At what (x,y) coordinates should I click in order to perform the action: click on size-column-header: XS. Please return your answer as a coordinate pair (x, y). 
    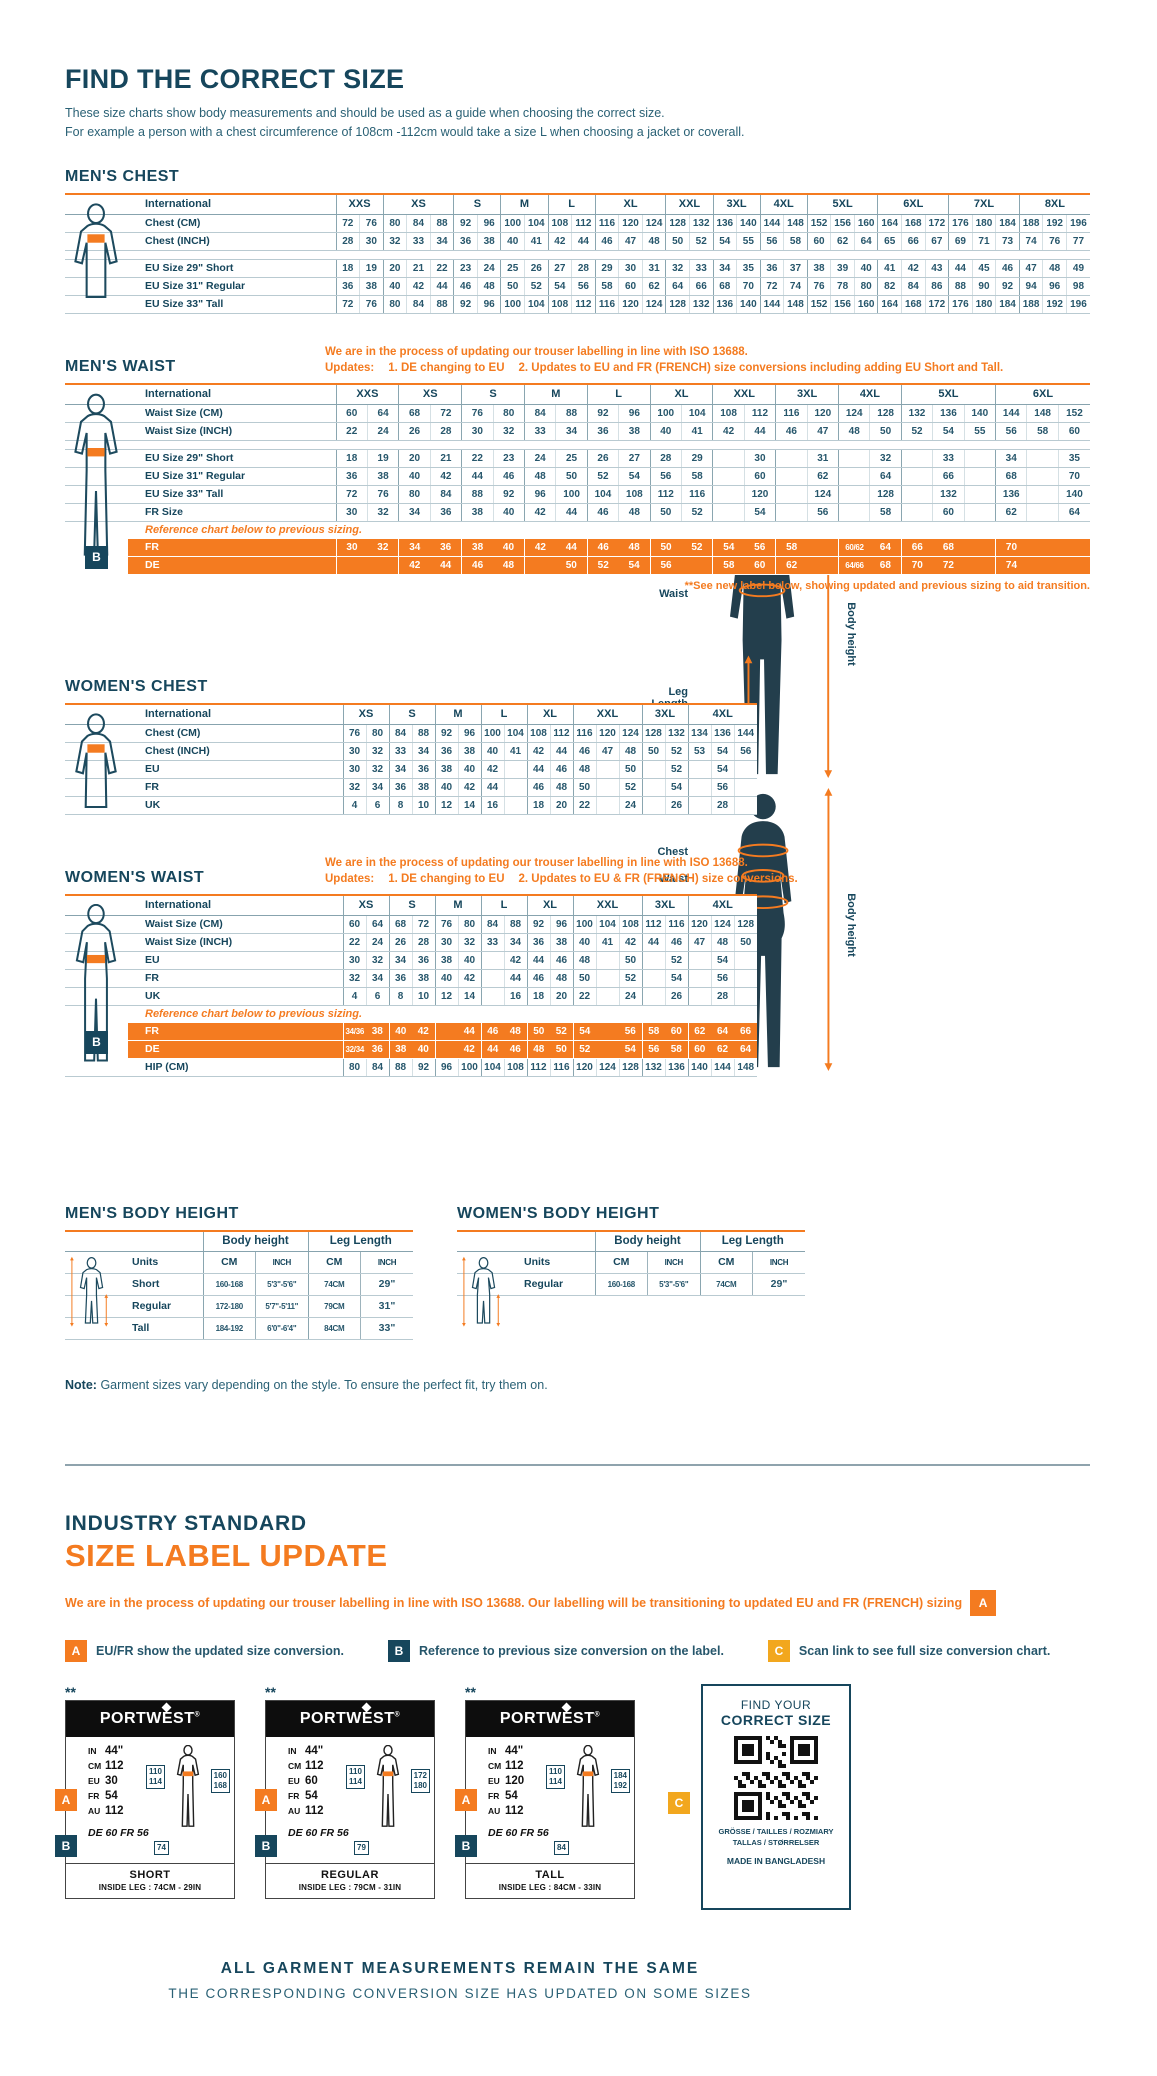
    Looking at the image, I should click on (365, 905).